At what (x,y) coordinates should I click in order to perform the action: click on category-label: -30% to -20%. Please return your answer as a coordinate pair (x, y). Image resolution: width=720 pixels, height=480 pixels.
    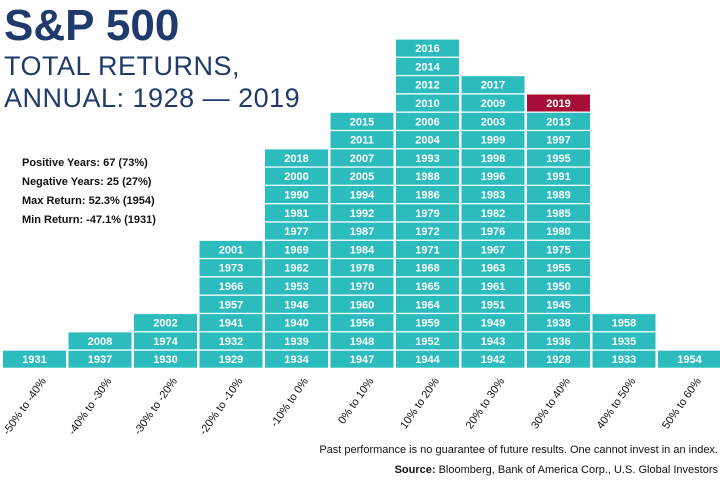
    Looking at the image, I should click on (156, 407).